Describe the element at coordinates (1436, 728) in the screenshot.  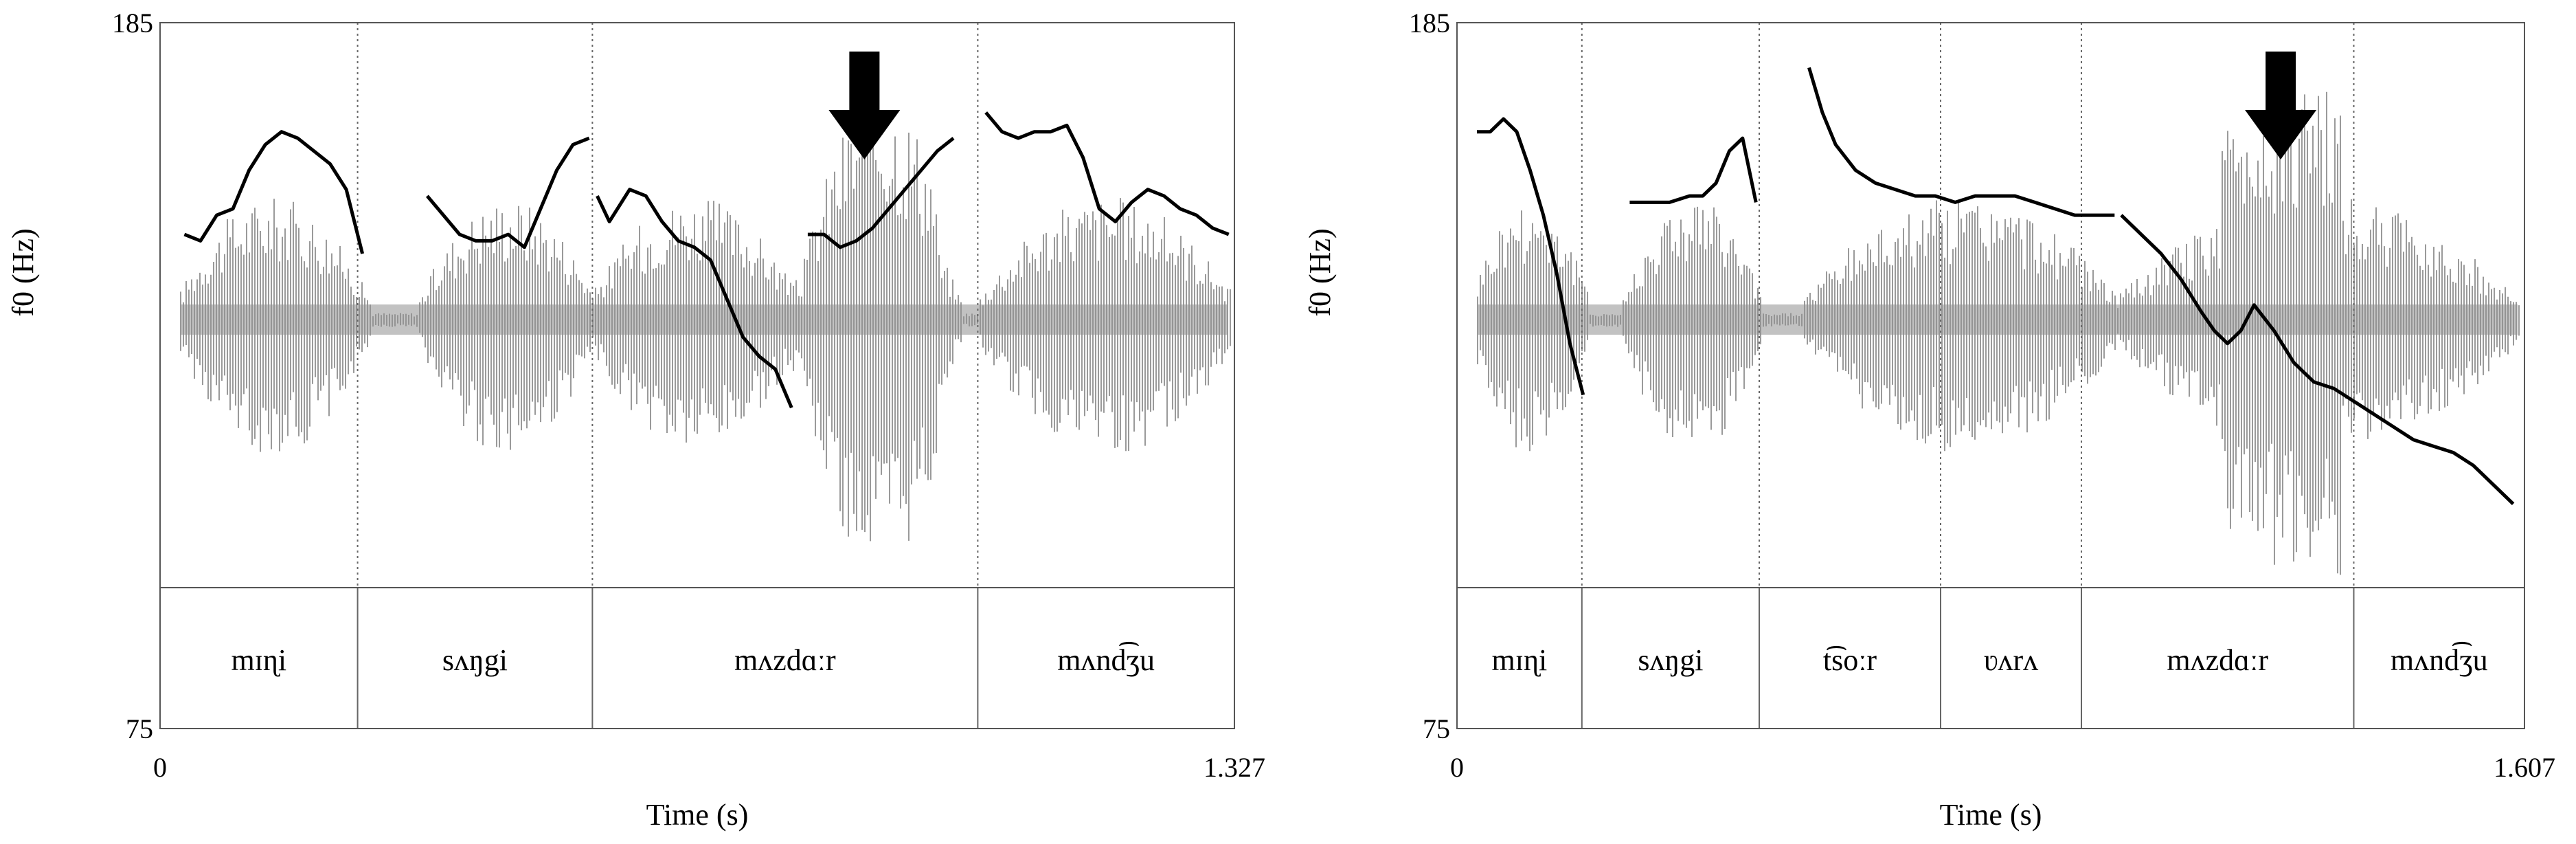
I see `right-y-tick-min: 75` at that location.